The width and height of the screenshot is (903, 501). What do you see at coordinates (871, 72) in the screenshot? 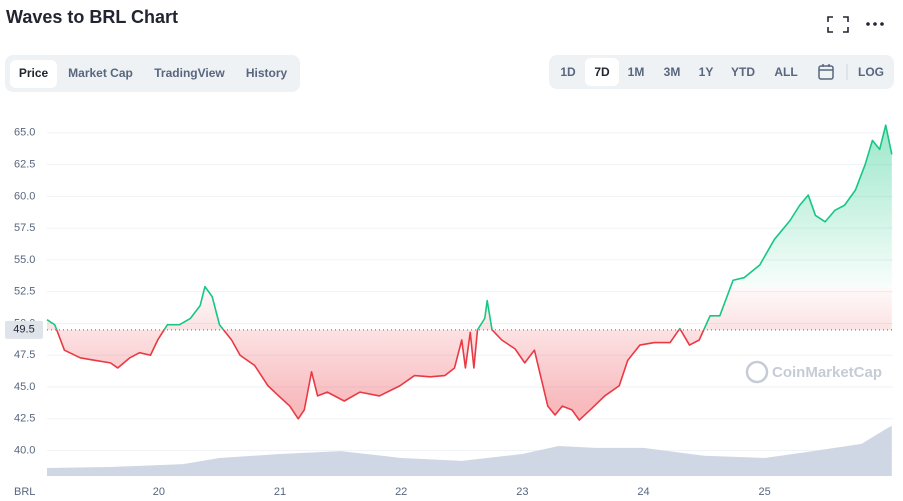
I see `log-button: LOG` at bounding box center [871, 72].